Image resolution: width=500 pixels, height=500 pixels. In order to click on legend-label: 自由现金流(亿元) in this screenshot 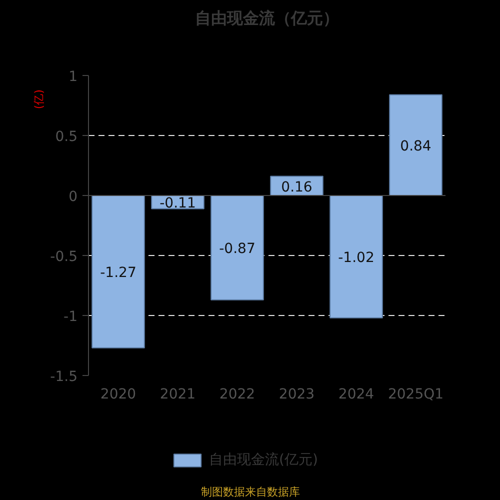, I will do `click(263, 460)`.